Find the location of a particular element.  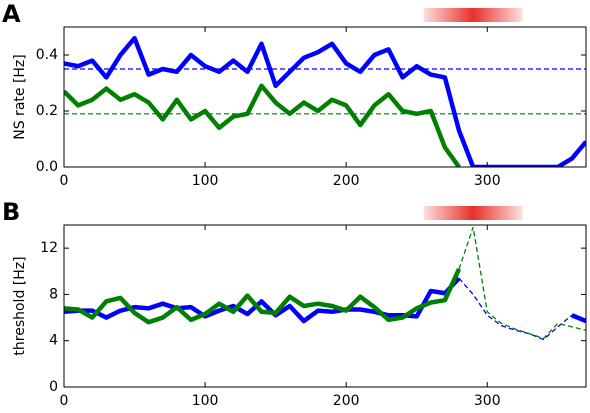

y-tick-label: 0.0 is located at coordinates (47, 167).